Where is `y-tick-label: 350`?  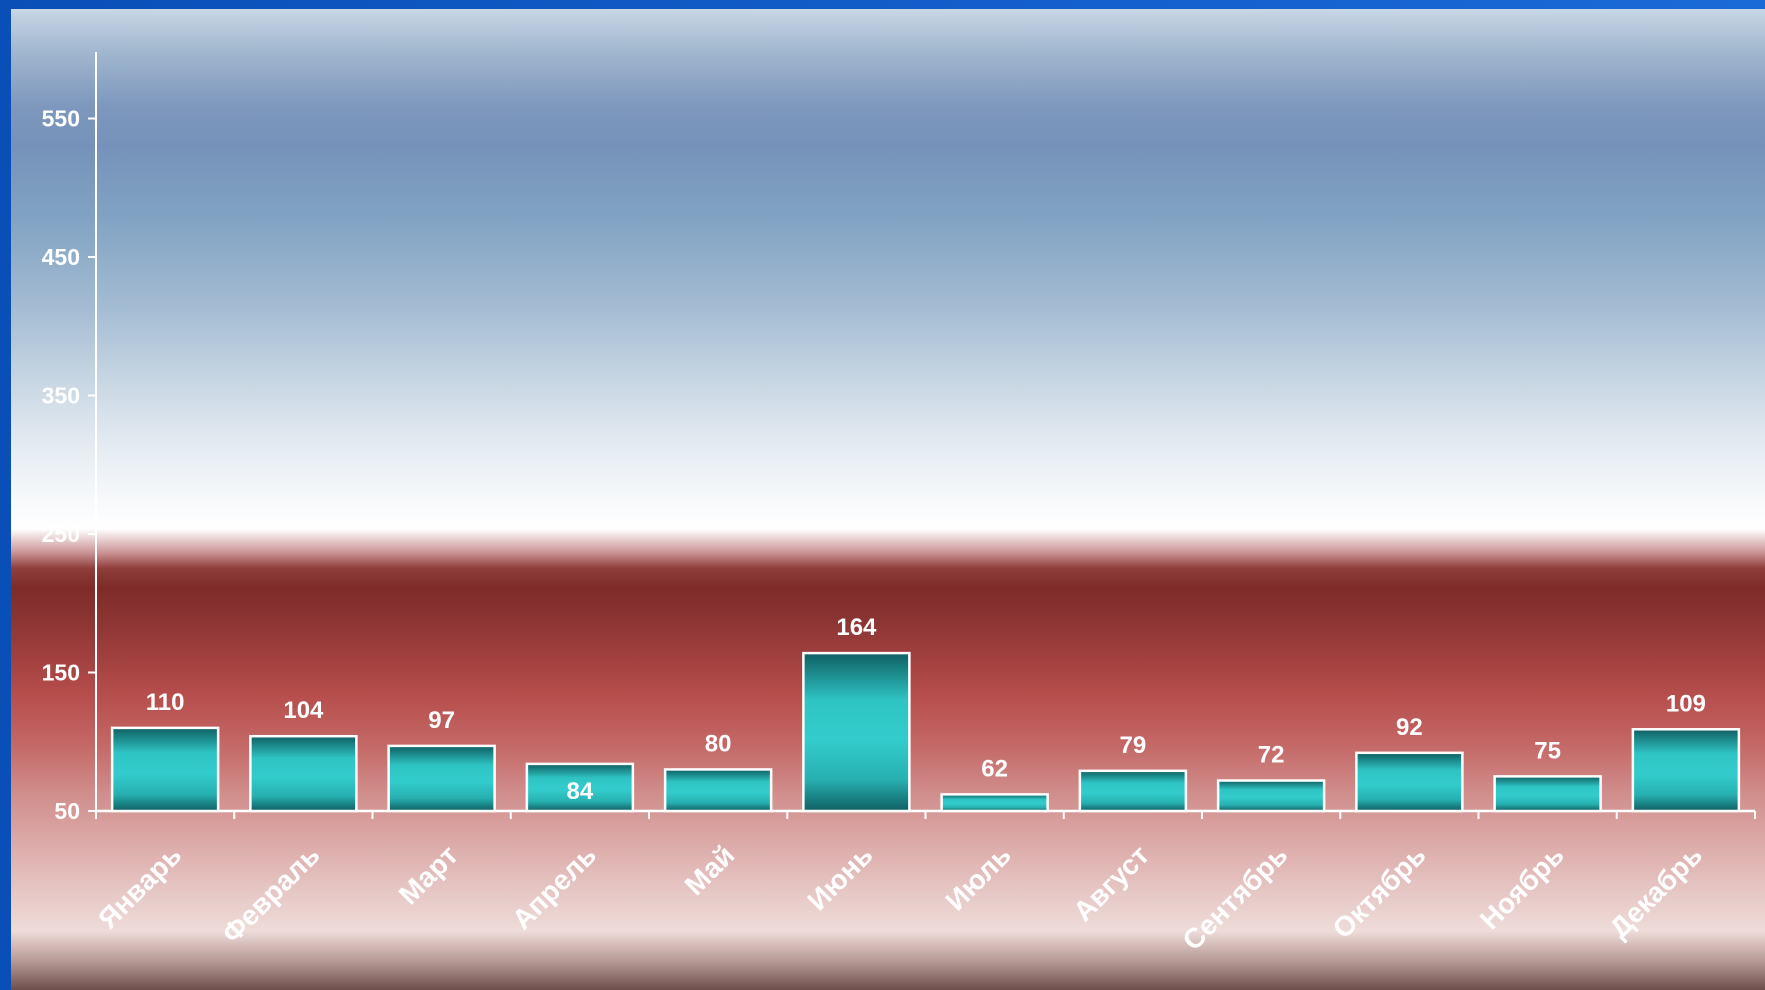 y-tick-label: 350 is located at coordinates (61, 396).